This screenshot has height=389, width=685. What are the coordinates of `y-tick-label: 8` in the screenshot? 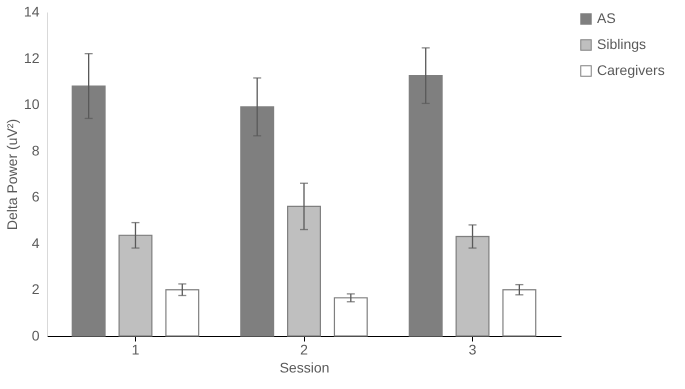 It's located at (36, 150).